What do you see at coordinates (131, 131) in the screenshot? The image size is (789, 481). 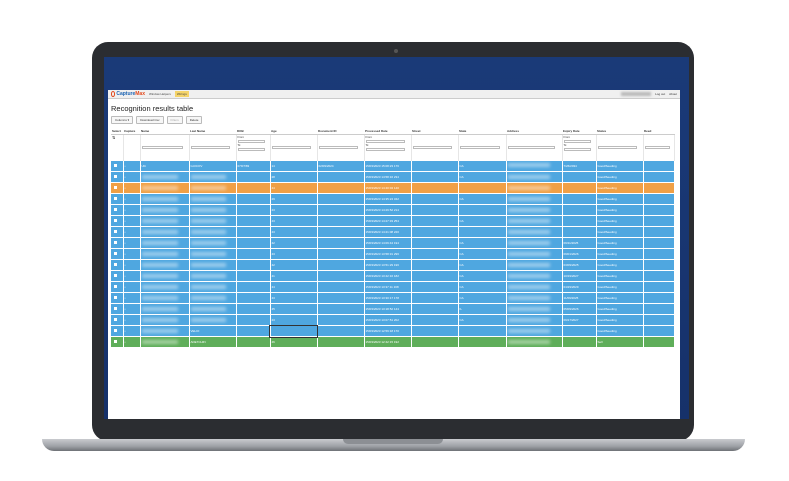 I see `column-header: Capture` at bounding box center [131, 131].